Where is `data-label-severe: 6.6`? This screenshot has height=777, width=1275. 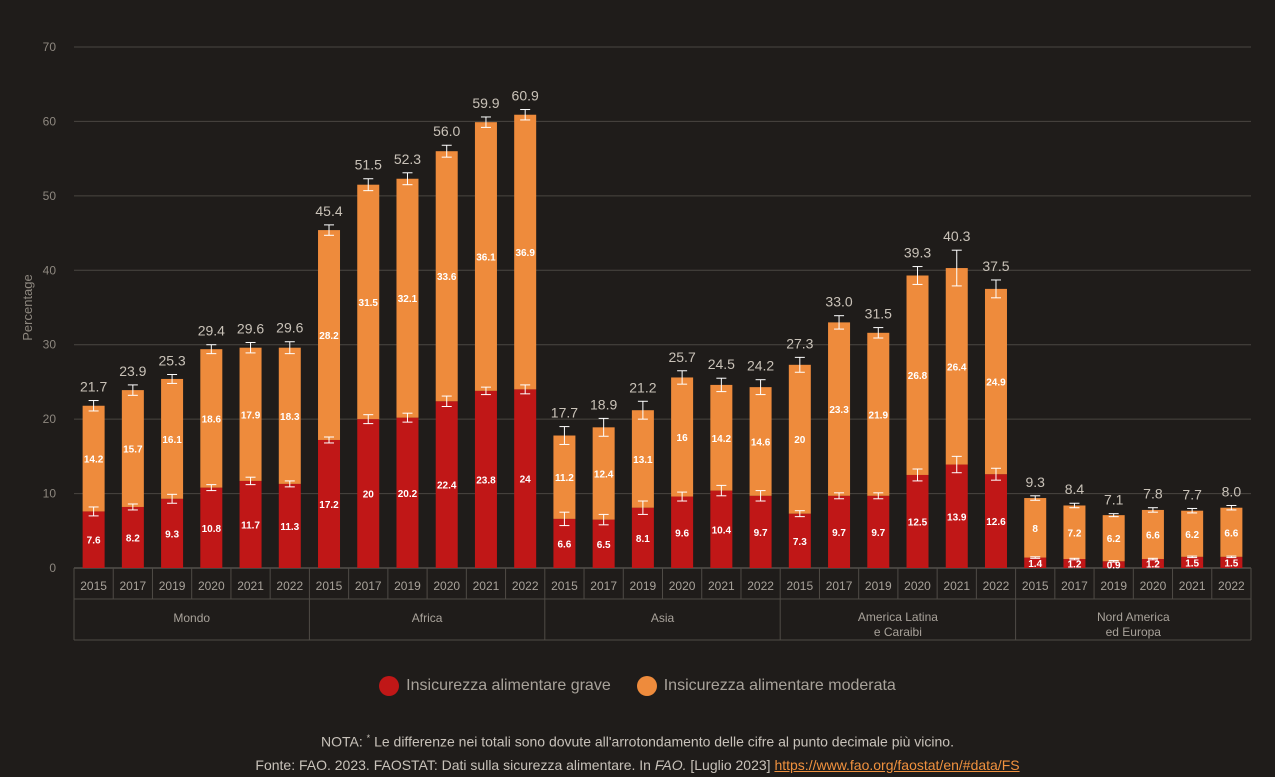
data-label-severe: 6.6 is located at coordinates (564, 544).